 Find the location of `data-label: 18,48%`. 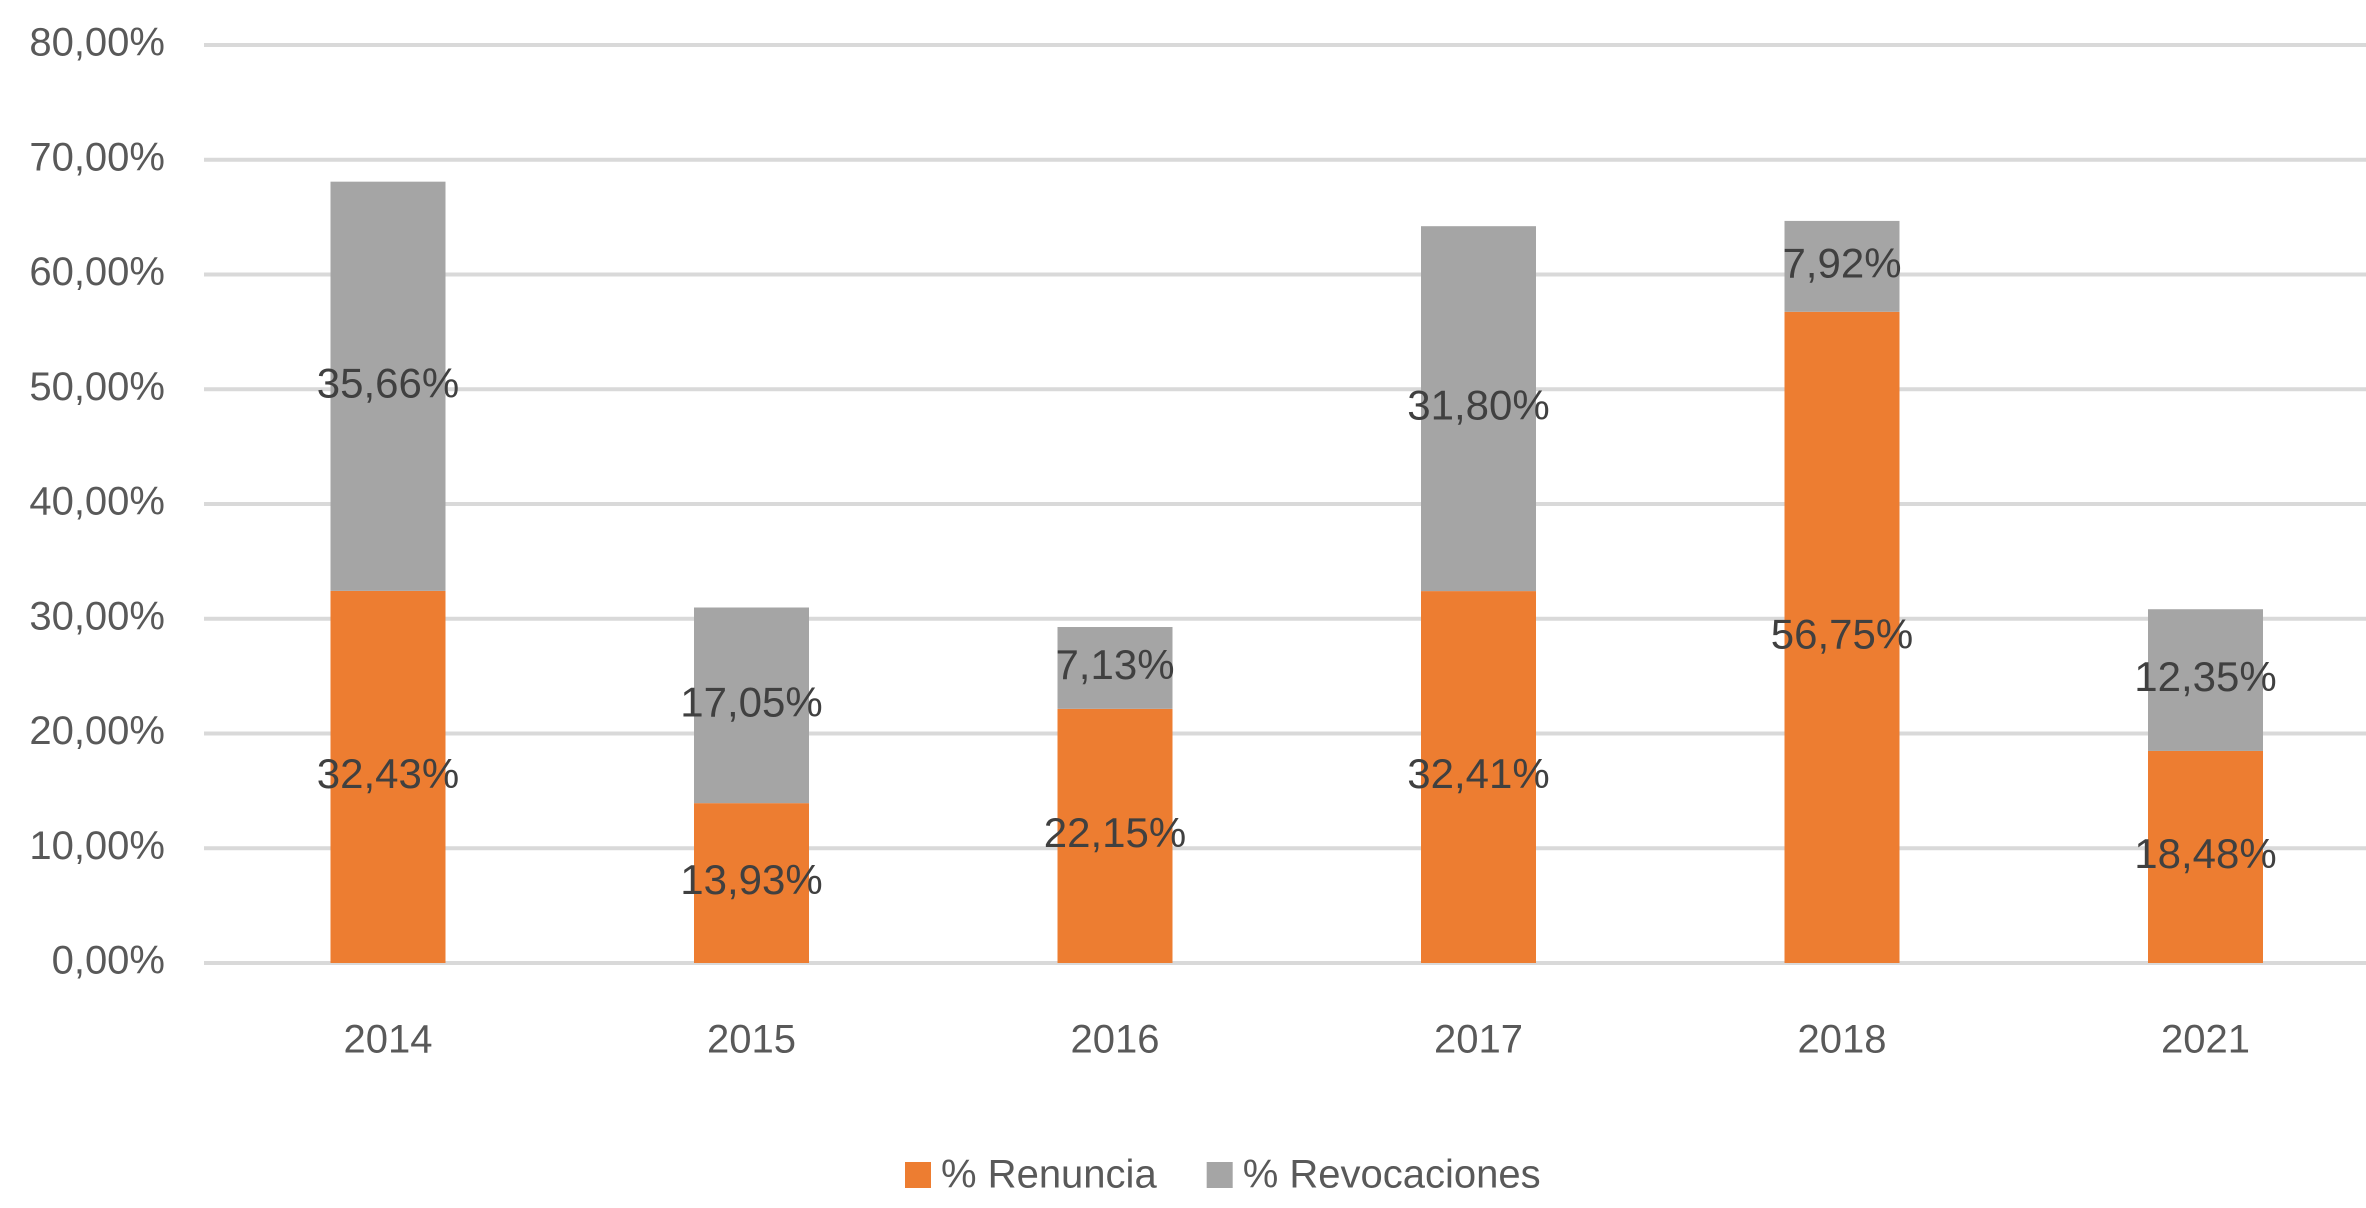

data-label: 18,48% is located at coordinates (2205, 853).